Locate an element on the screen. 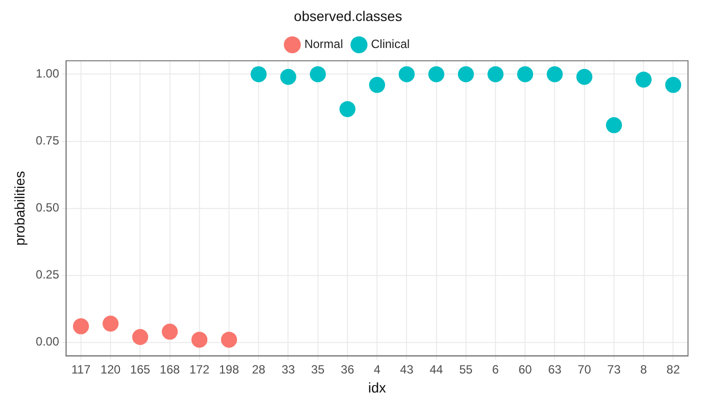 The width and height of the screenshot is (706, 405). x-axis-title: idx is located at coordinates (377, 387).